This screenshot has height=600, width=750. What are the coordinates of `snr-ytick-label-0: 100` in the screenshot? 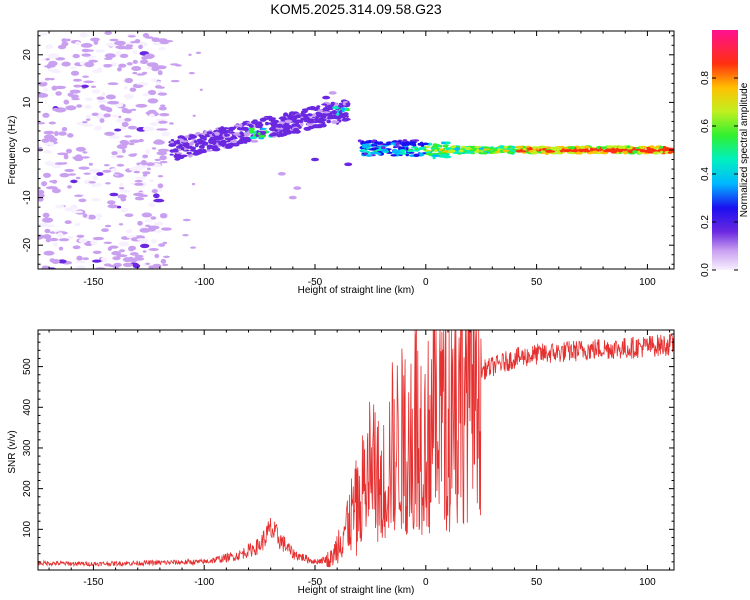 It's located at (27, 529).